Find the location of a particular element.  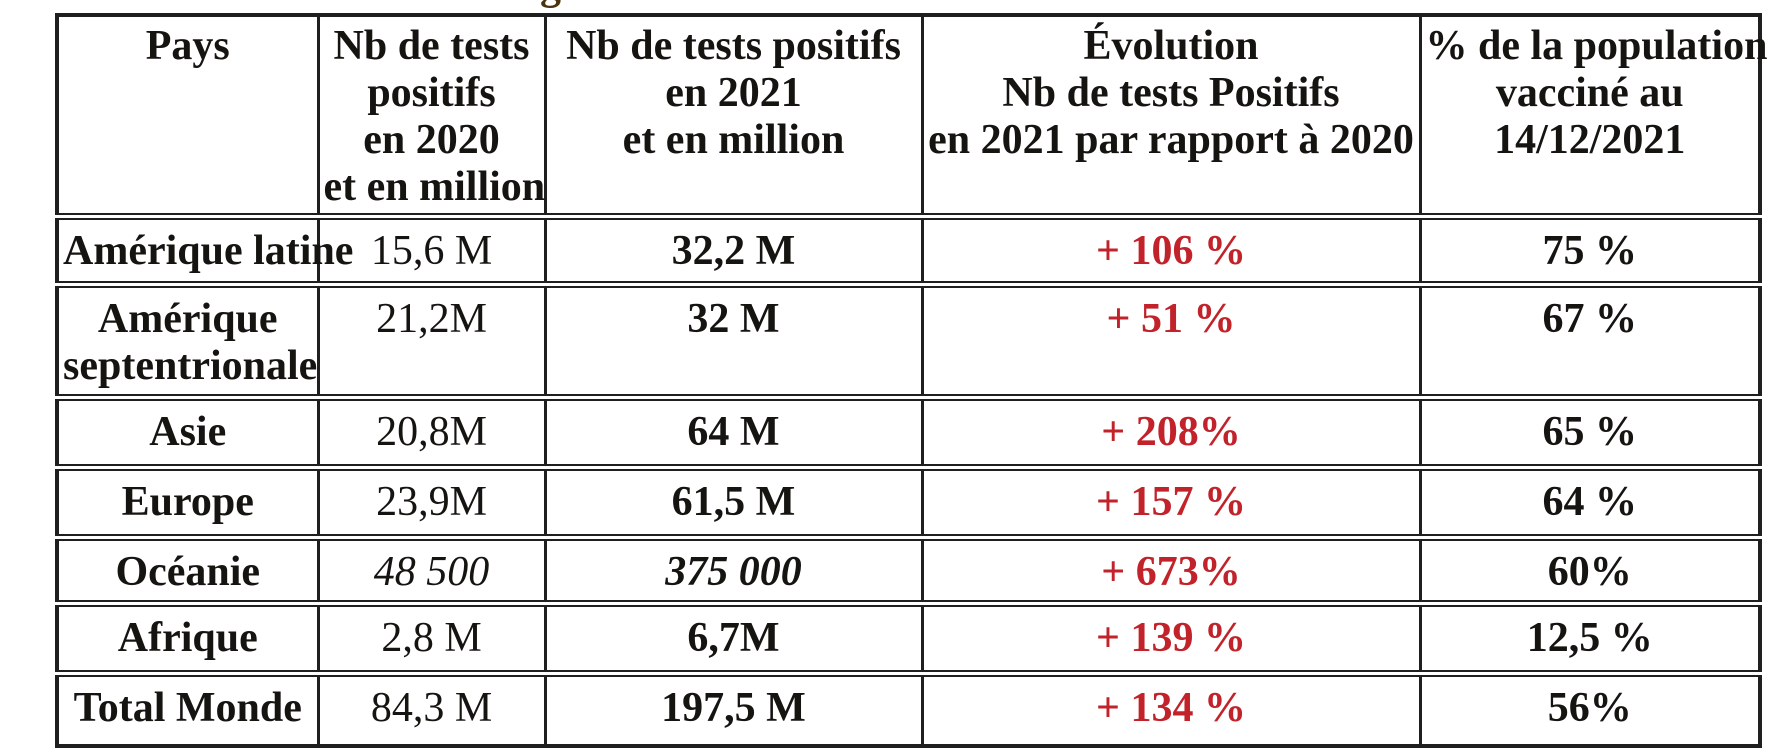

cell-tests-2020: 20,8M is located at coordinates (431, 431).